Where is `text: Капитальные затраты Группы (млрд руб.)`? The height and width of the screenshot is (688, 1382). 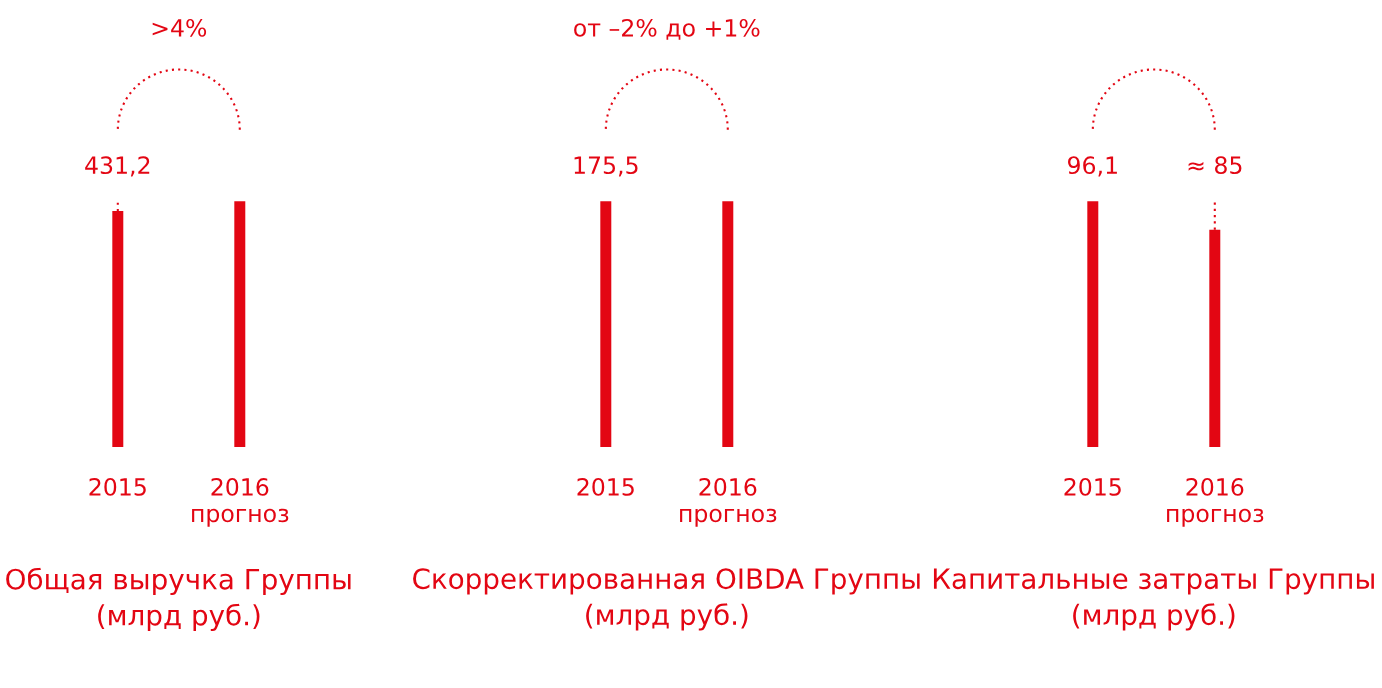 text: Капитальные затраты Группы (млрд руб.) is located at coordinates (1153, 599).